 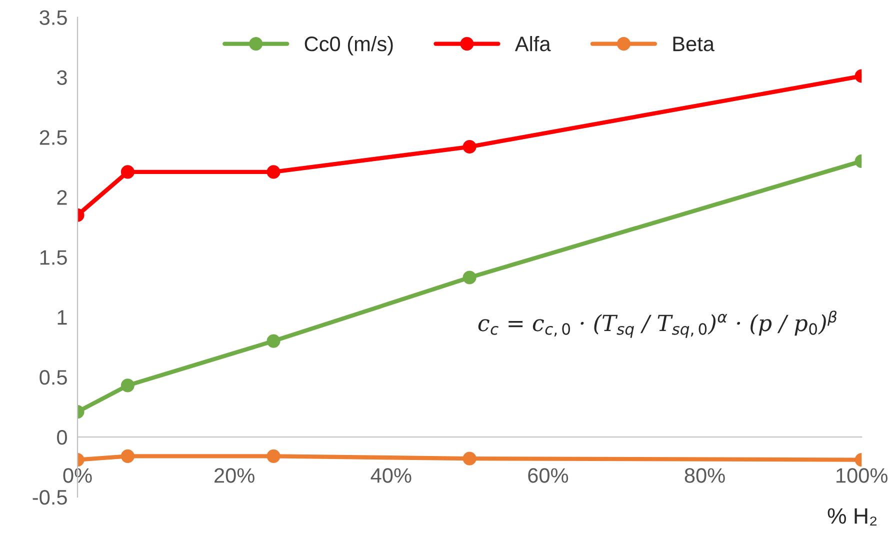 What do you see at coordinates (657, 324) in the screenshot?
I see `text: c$_{c}$ = c$_{c,0}$ · (T$_{sq}$ / T$_{sq,0}$)$^{α}$ · (p / p$_{0}$)$^{β}$` at bounding box center [657, 324].